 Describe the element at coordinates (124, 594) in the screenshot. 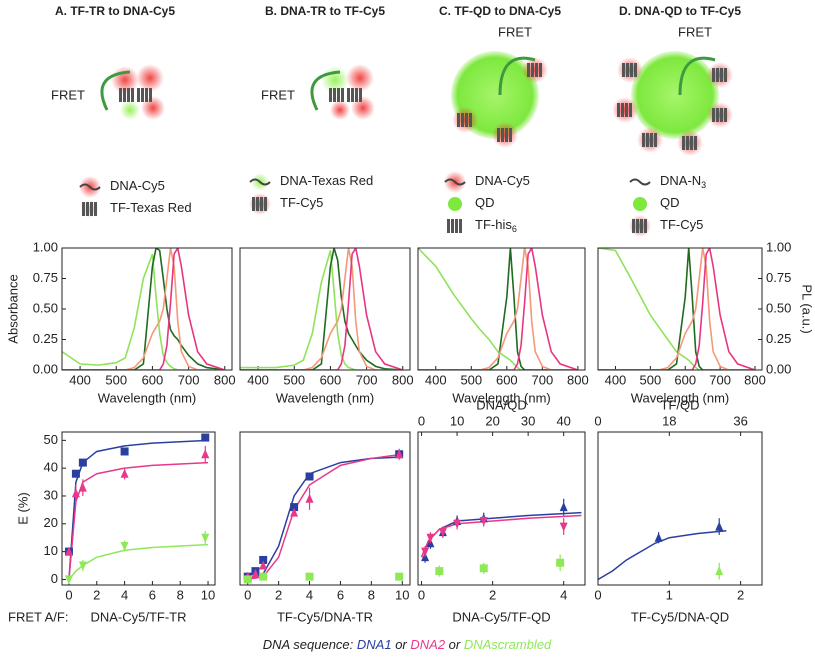

I see `x-tick-label: 4` at that location.